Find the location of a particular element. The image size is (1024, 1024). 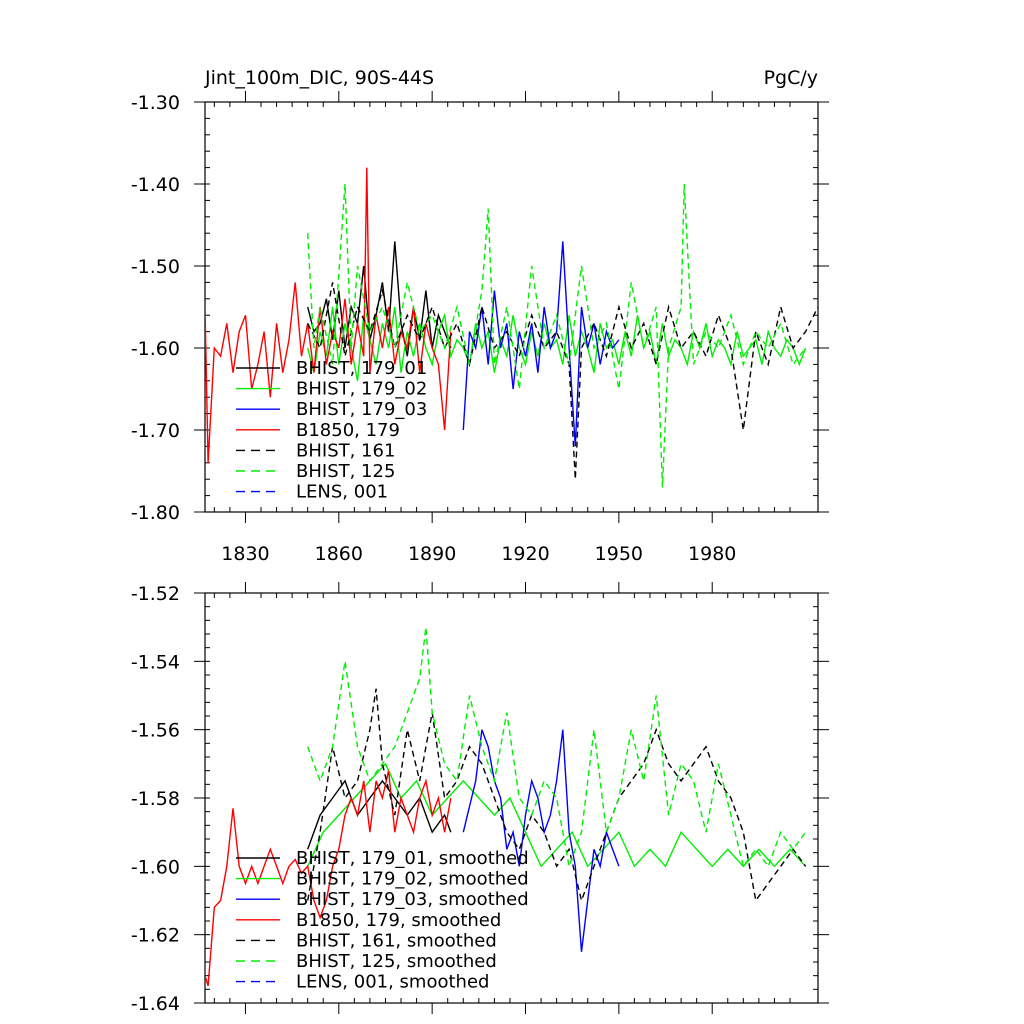

bottom-y-tick-label: -1.58 is located at coordinates (155, 799).